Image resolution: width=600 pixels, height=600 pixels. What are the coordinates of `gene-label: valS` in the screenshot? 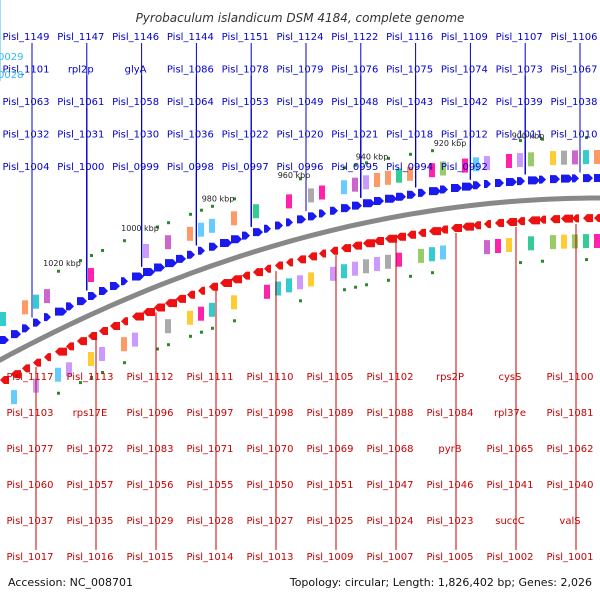 It's located at (569, 521).